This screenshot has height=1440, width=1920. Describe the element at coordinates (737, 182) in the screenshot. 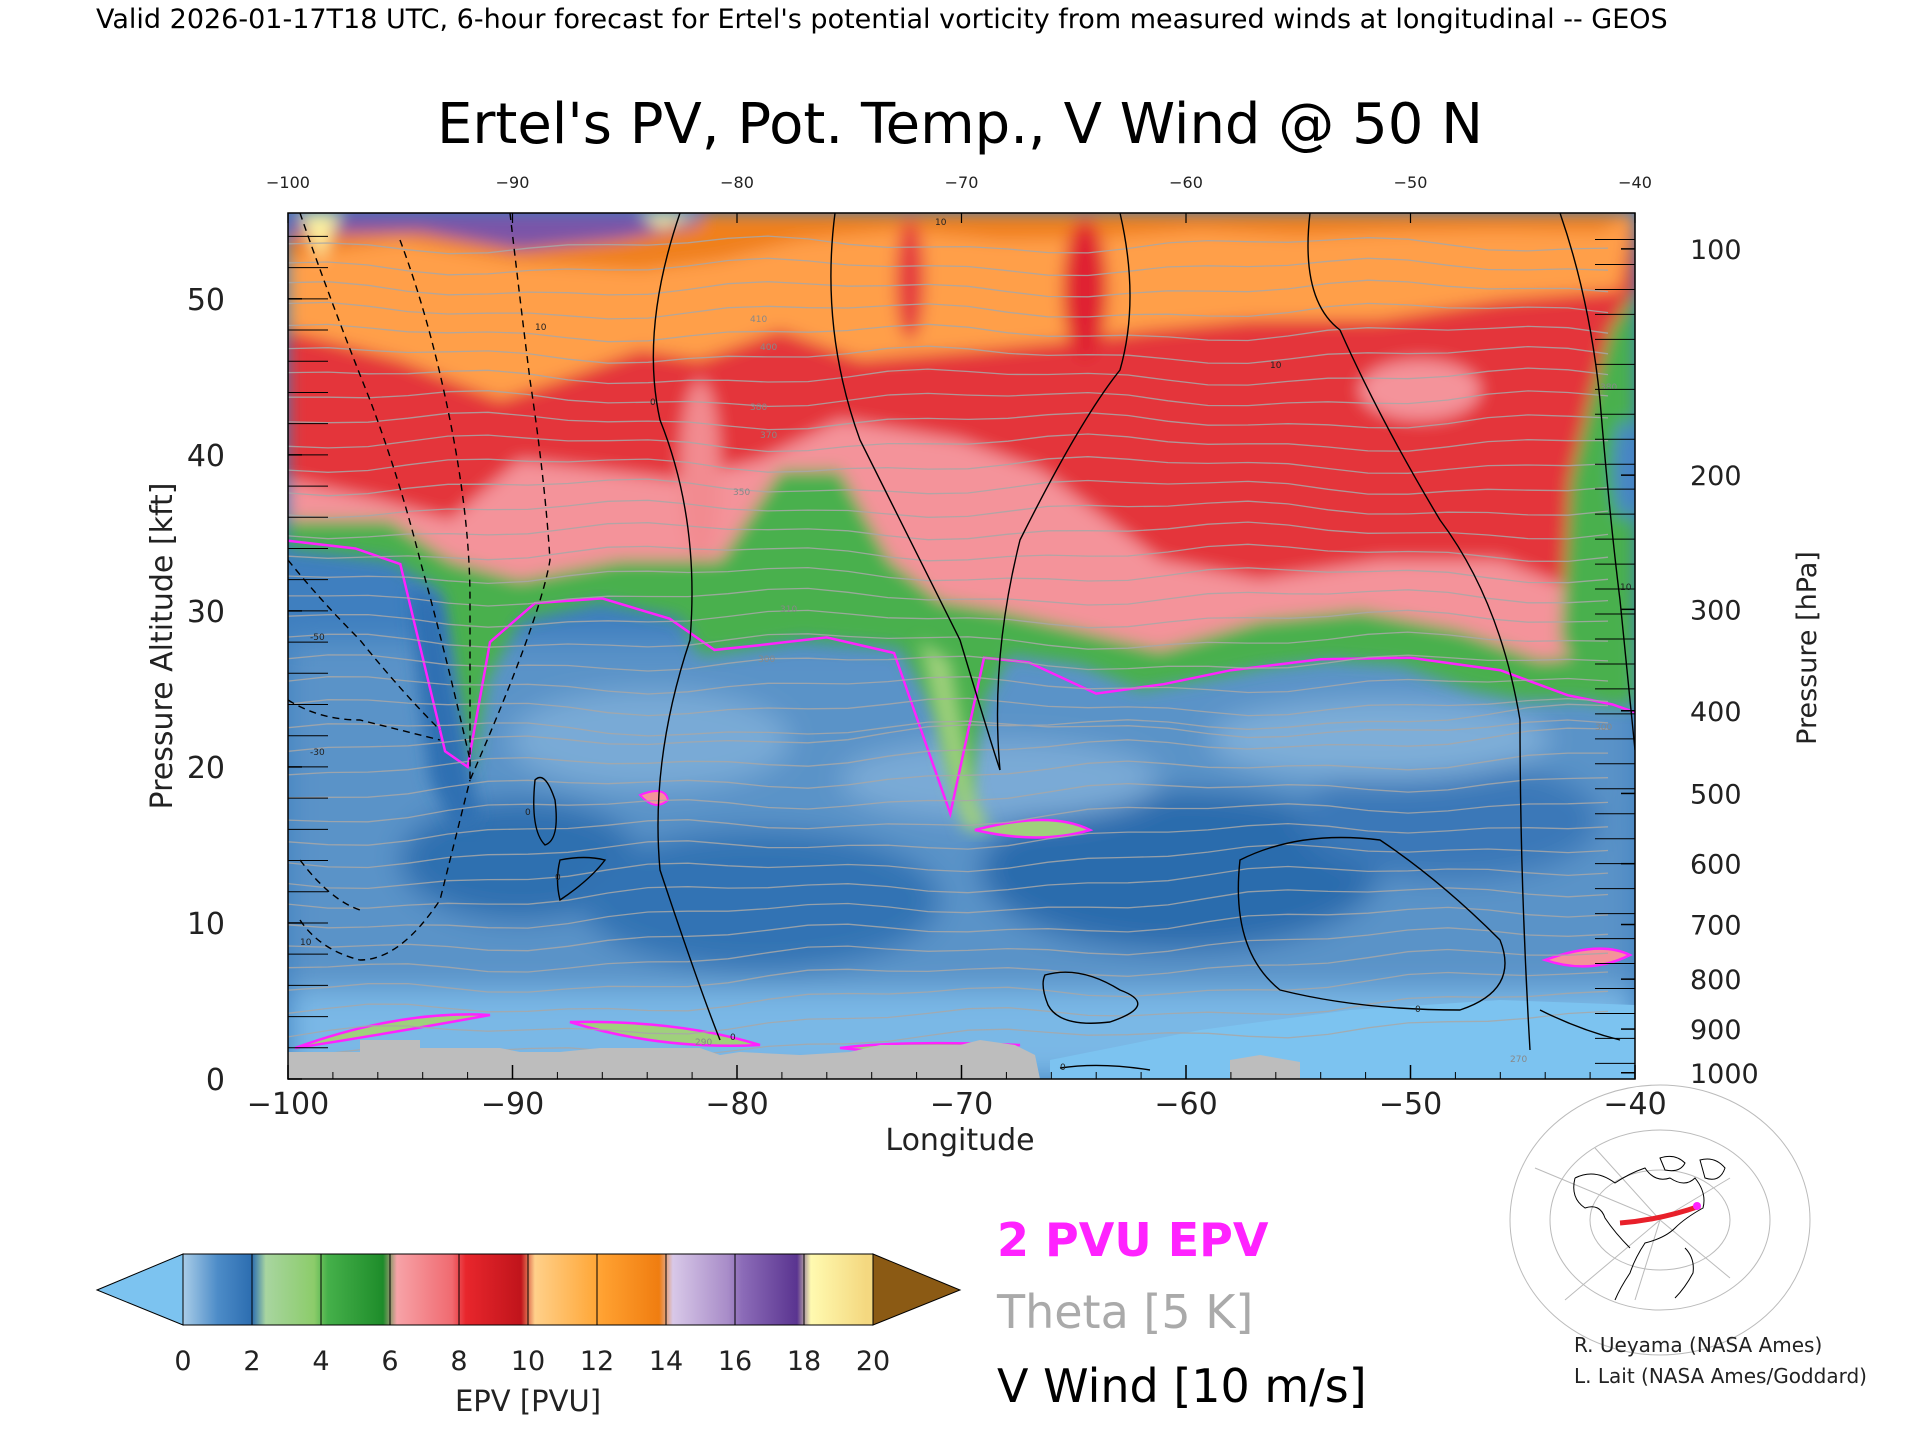

I see `x-tick-label-top: −80` at that location.